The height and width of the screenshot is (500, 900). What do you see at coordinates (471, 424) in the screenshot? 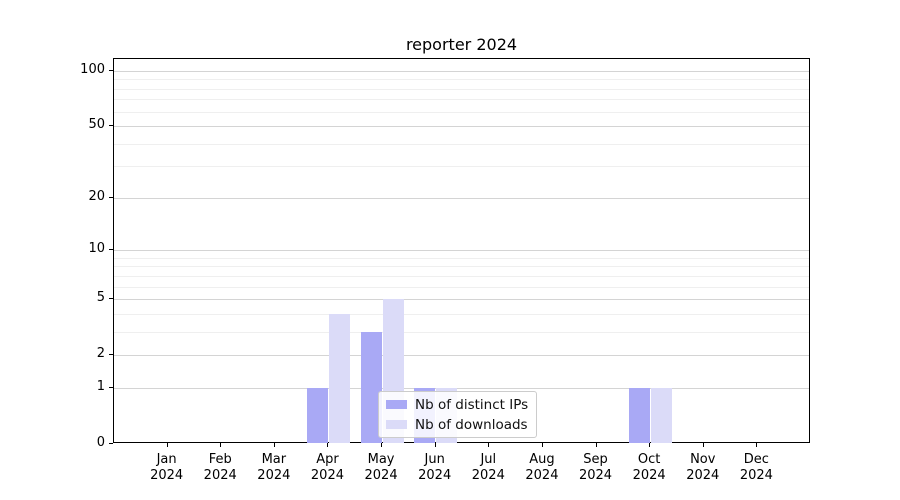
I see `legend-label-downloads: Nb of downloads` at bounding box center [471, 424].